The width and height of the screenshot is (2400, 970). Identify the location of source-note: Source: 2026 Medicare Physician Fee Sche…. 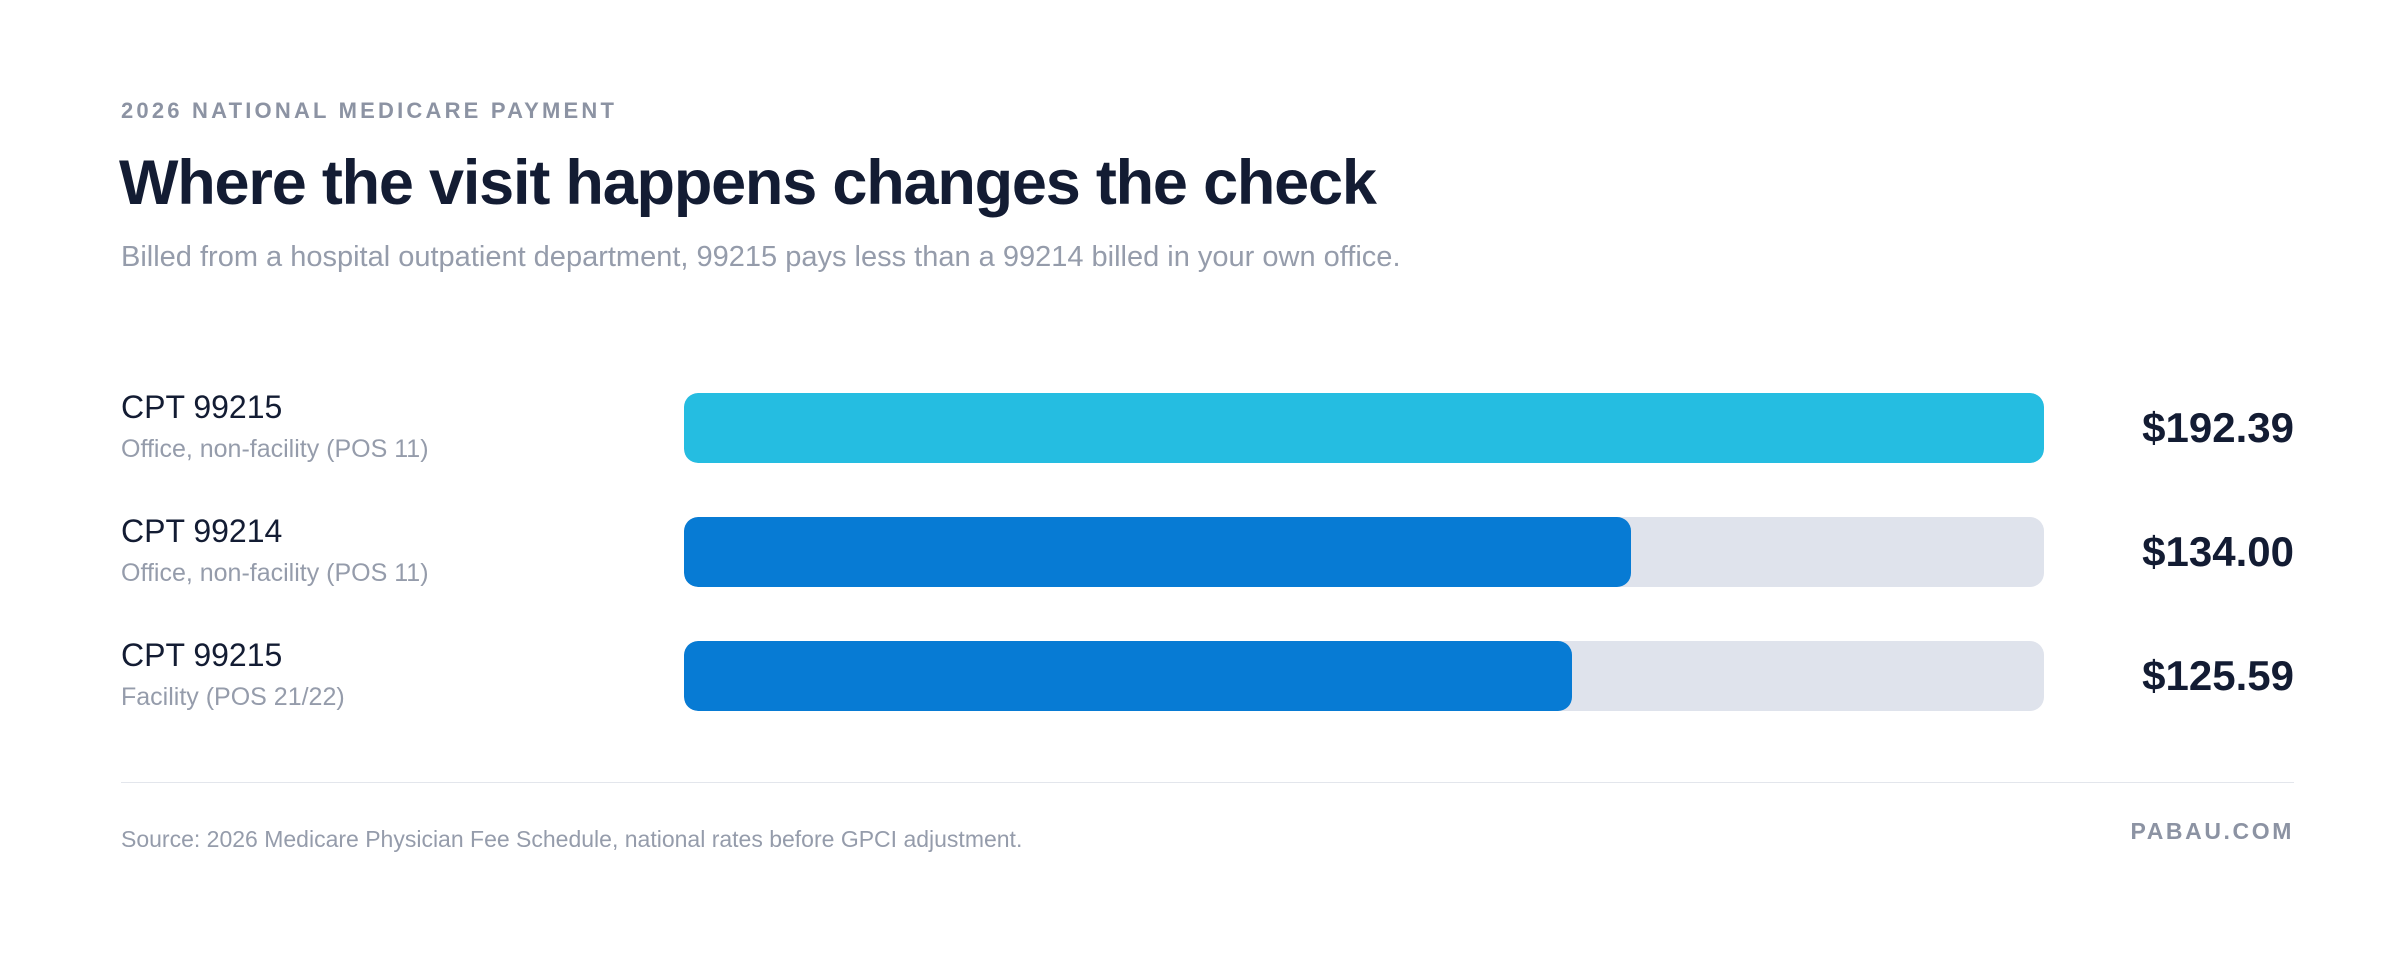
(572, 839).